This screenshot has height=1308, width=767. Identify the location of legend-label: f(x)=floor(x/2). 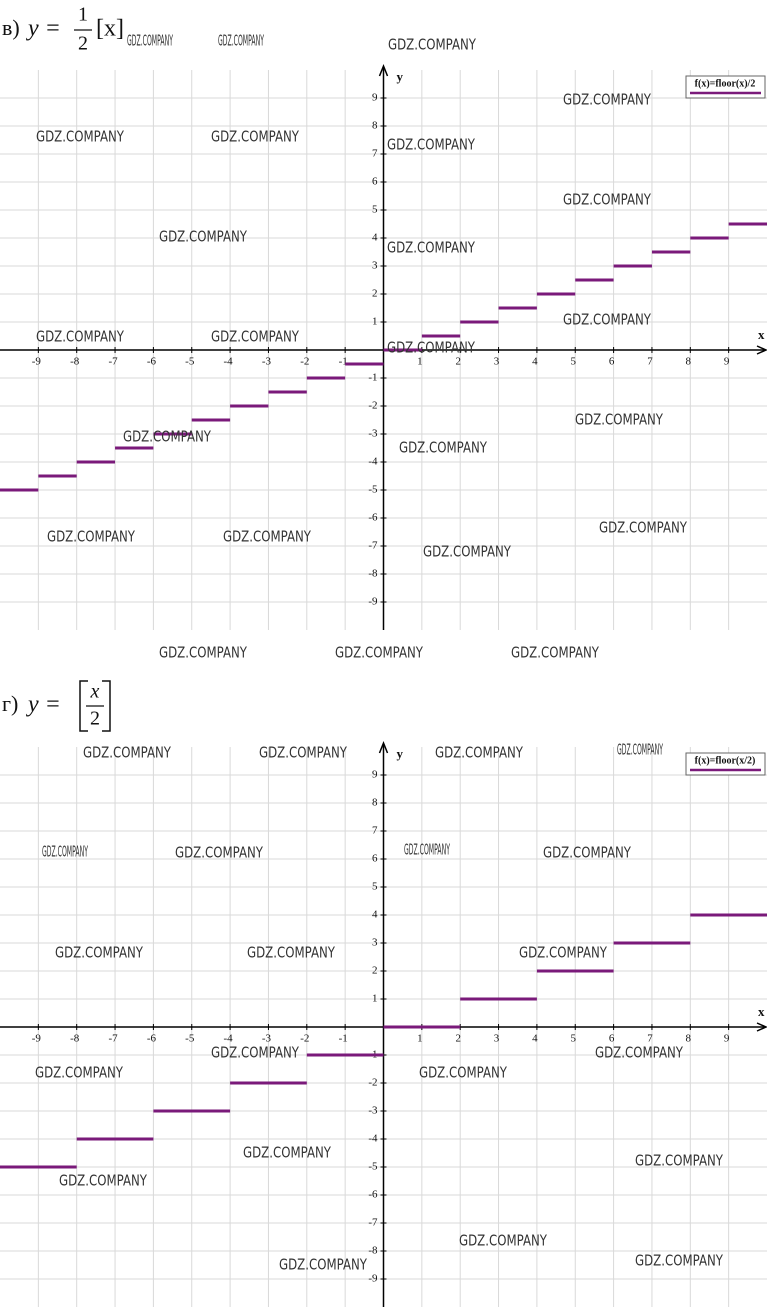
(725, 760).